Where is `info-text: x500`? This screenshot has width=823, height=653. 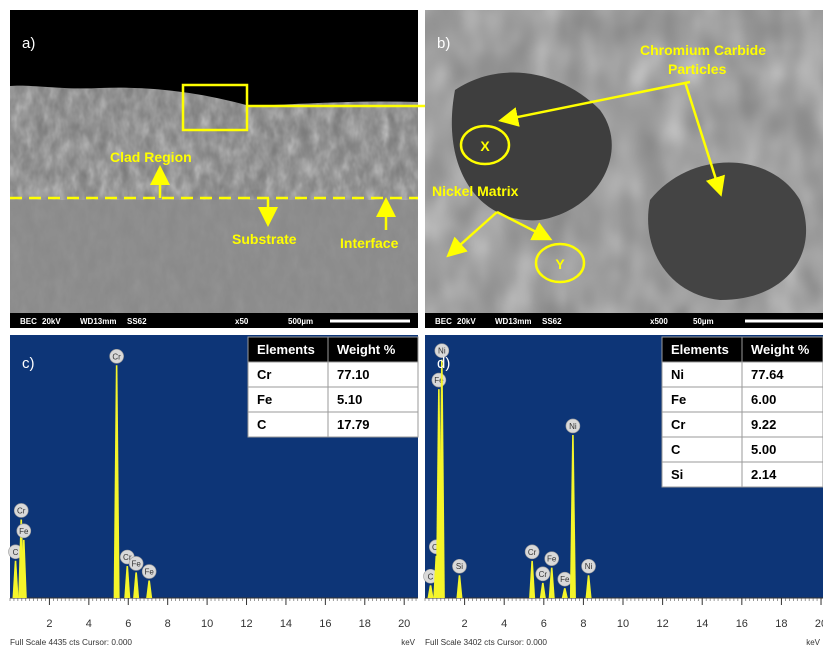
info-text: x500 is located at coordinates (659, 321).